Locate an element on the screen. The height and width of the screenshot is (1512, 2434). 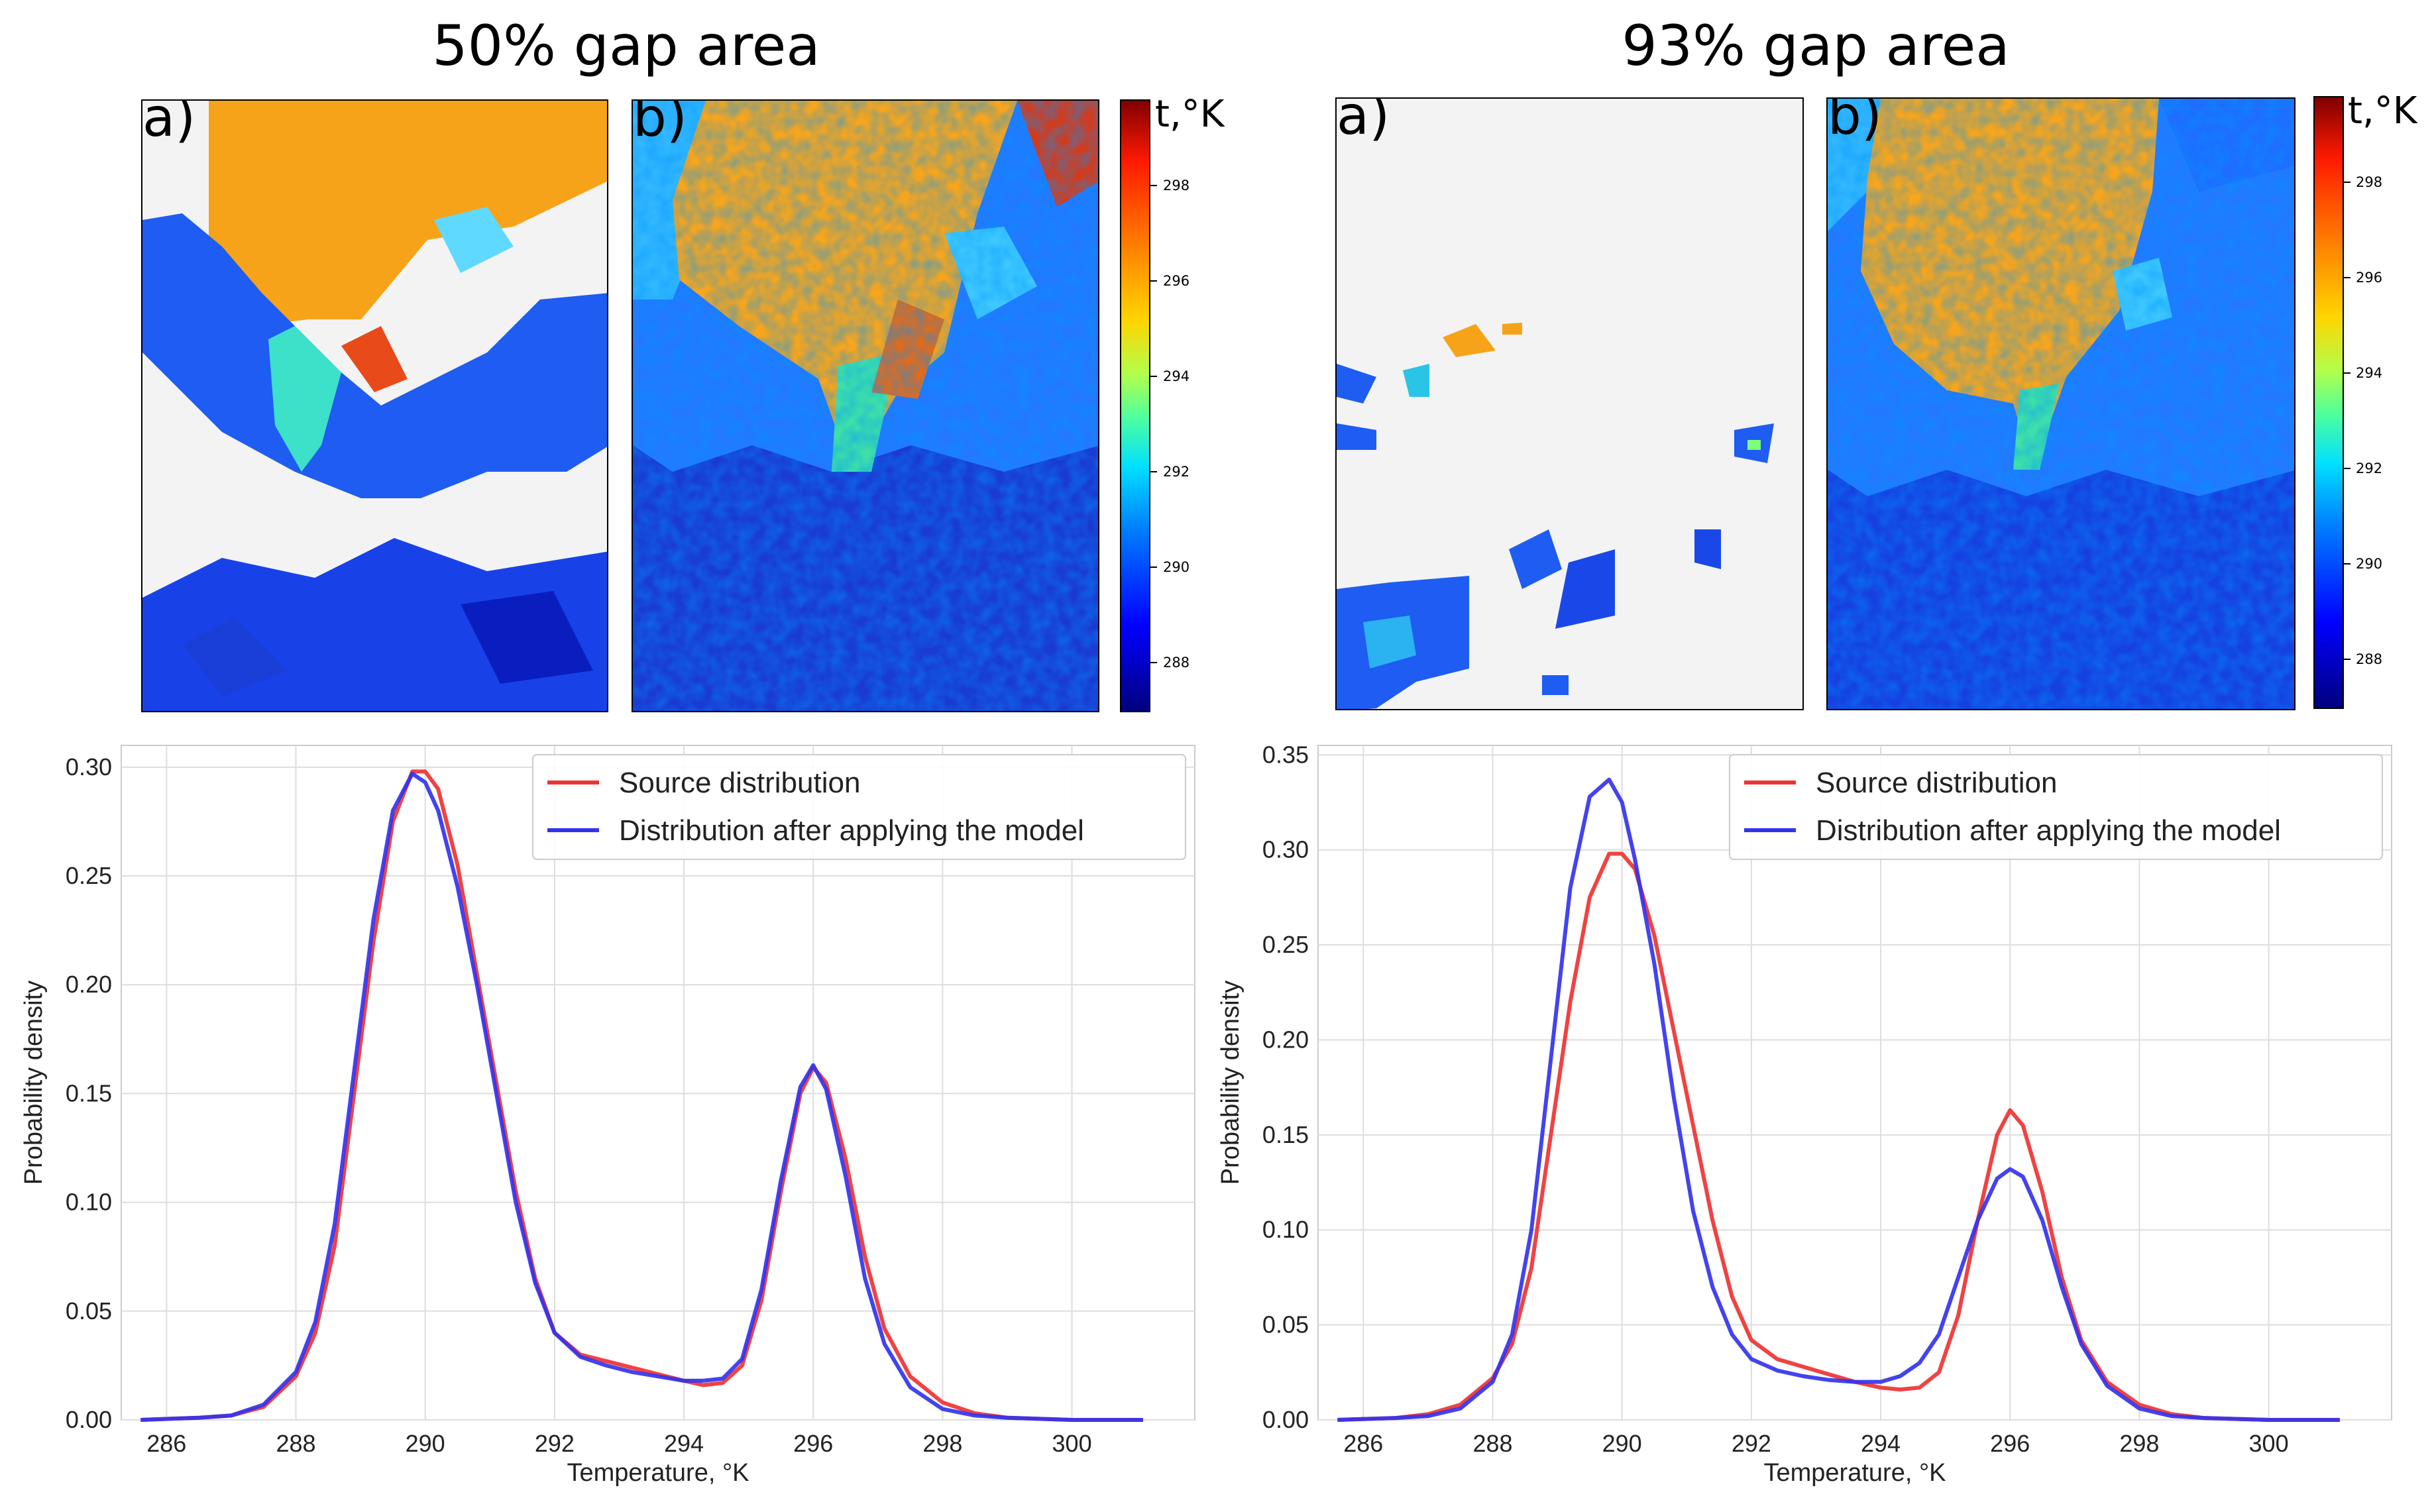
right-map-a: a) is located at coordinates (1569, 403).